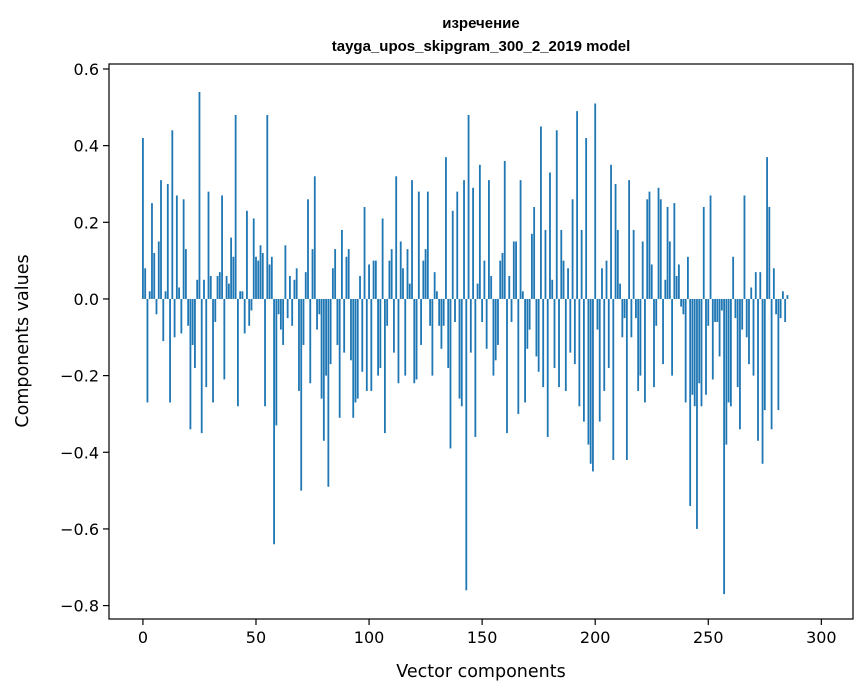  Describe the element at coordinates (595, 637) in the screenshot. I see `x-tick-label: 200` at that location.